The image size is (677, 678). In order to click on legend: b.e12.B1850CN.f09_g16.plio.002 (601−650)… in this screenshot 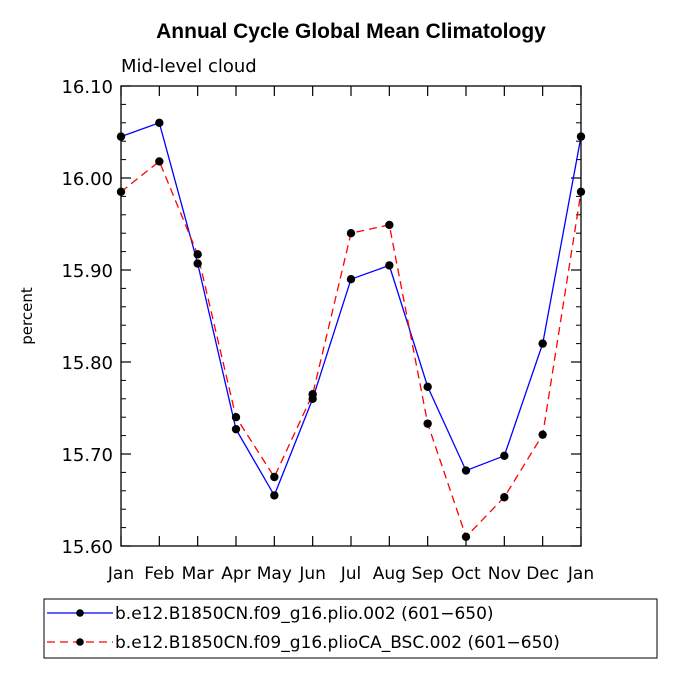, I will do `click(350, 628)`.